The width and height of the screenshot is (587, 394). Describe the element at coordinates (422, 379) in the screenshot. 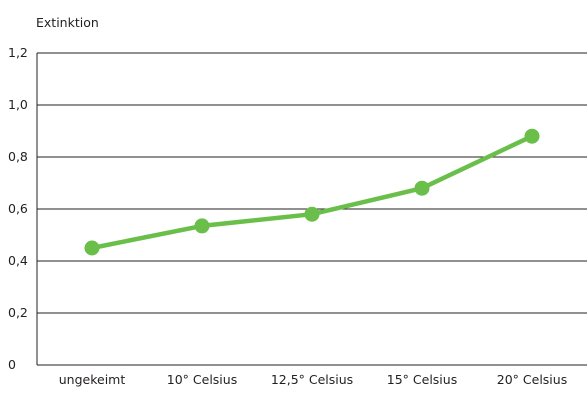

I see `x-tick-label: 15° Celsius` at that location.